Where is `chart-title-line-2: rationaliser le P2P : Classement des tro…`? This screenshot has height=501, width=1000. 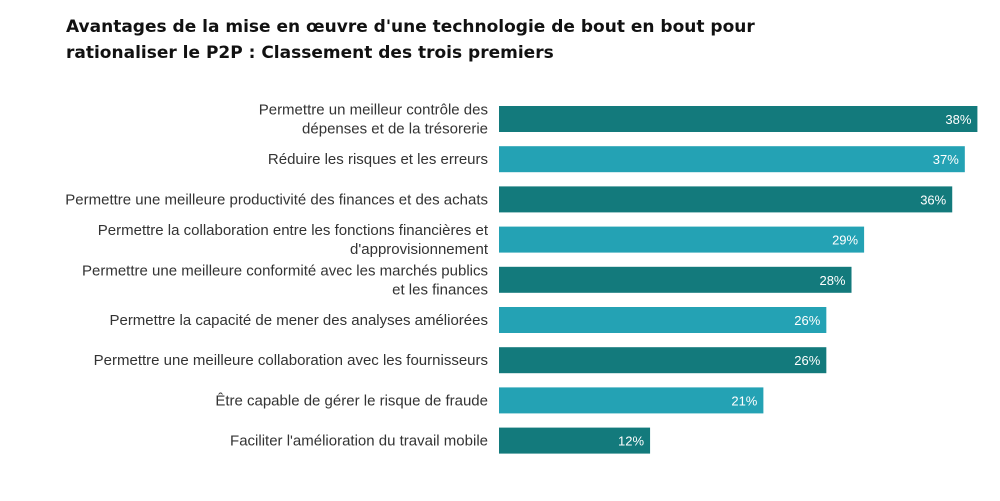
chart-title-line-2: rationaliser le P2P : Classement des tro… is located at coordinates (310, 53).